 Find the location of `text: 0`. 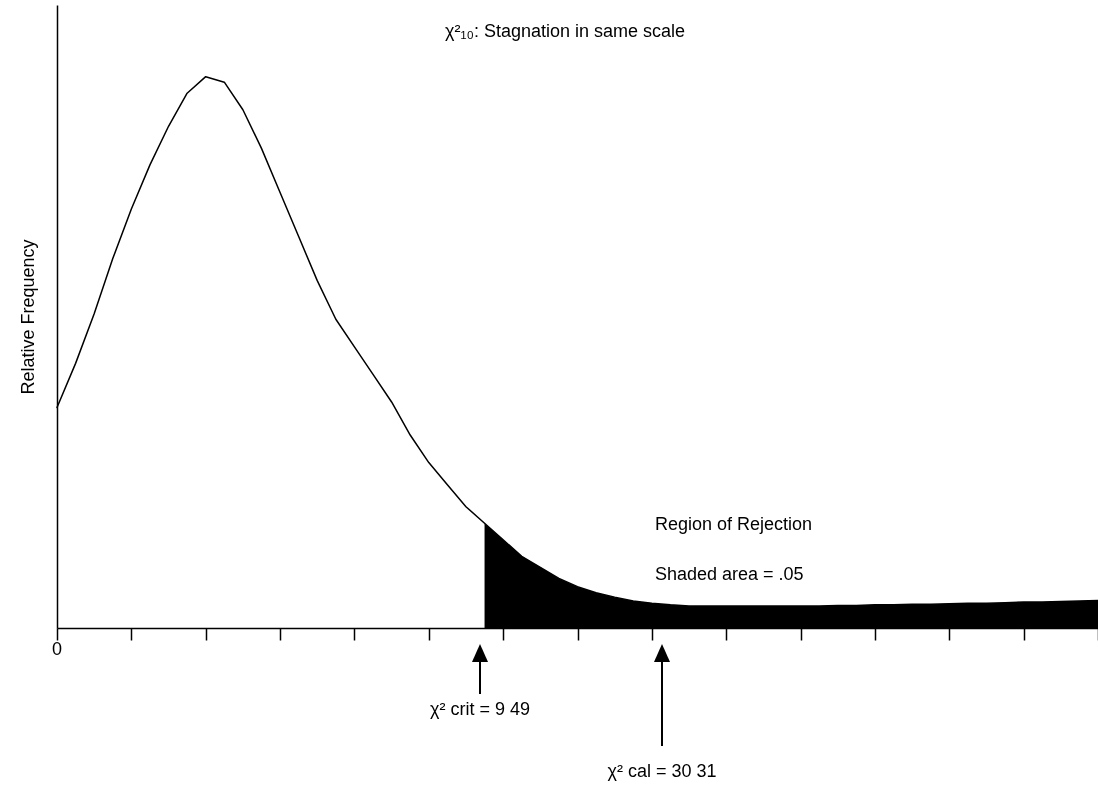

text: 0 is located at coordinates (57, 649).